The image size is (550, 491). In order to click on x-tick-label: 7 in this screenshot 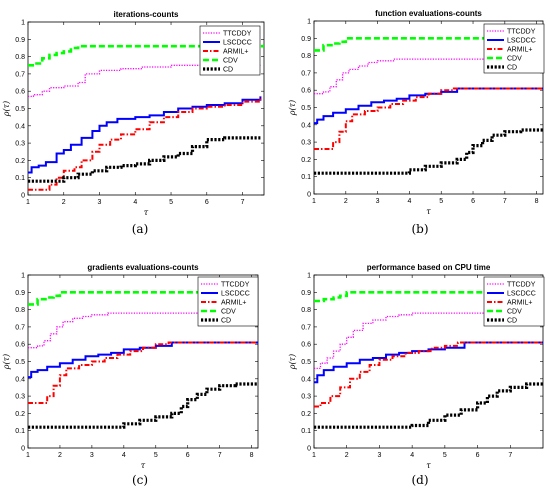, I will do `click(510, 455)`.